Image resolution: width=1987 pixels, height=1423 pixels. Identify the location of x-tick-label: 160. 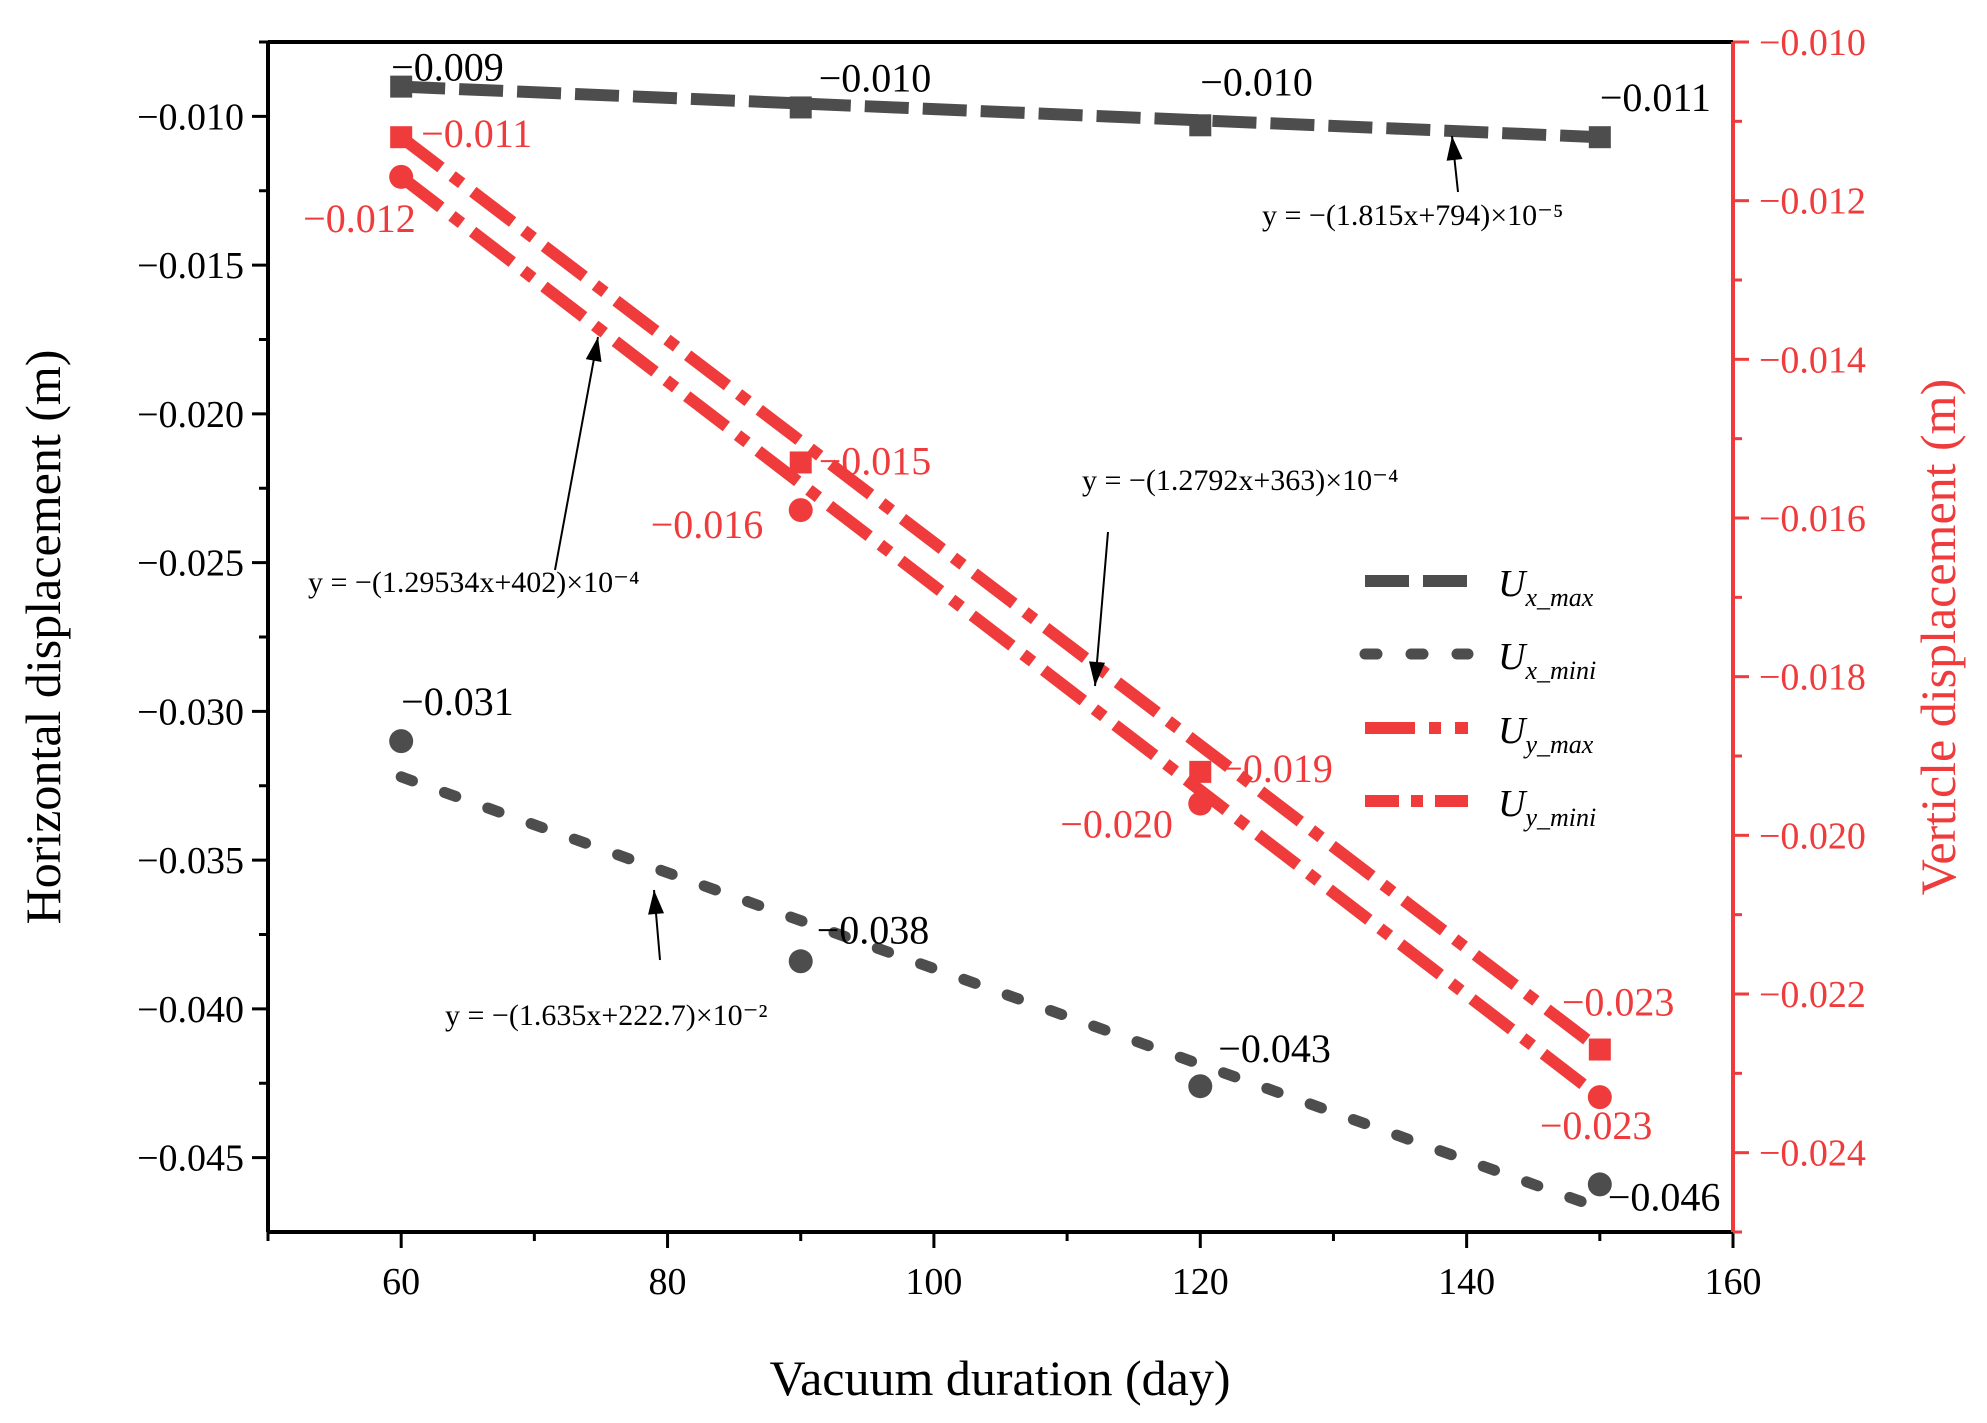
(1733, 1282).